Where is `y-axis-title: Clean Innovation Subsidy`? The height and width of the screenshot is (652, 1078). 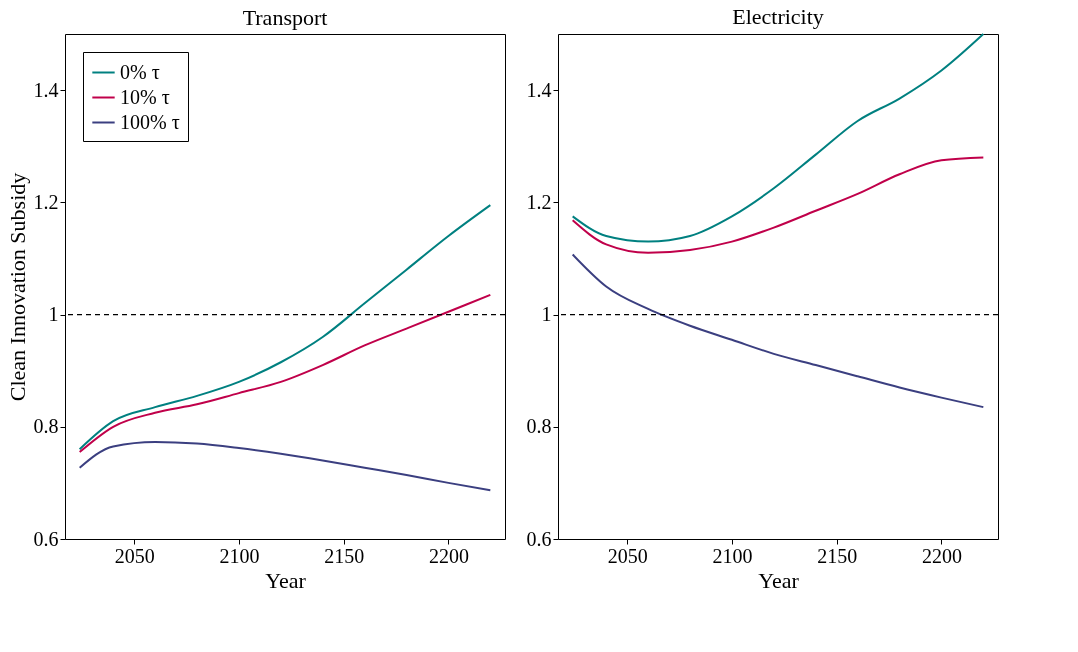 y-axis-title: Clean Innovation Subsidy is located at coordinates (17, 287).